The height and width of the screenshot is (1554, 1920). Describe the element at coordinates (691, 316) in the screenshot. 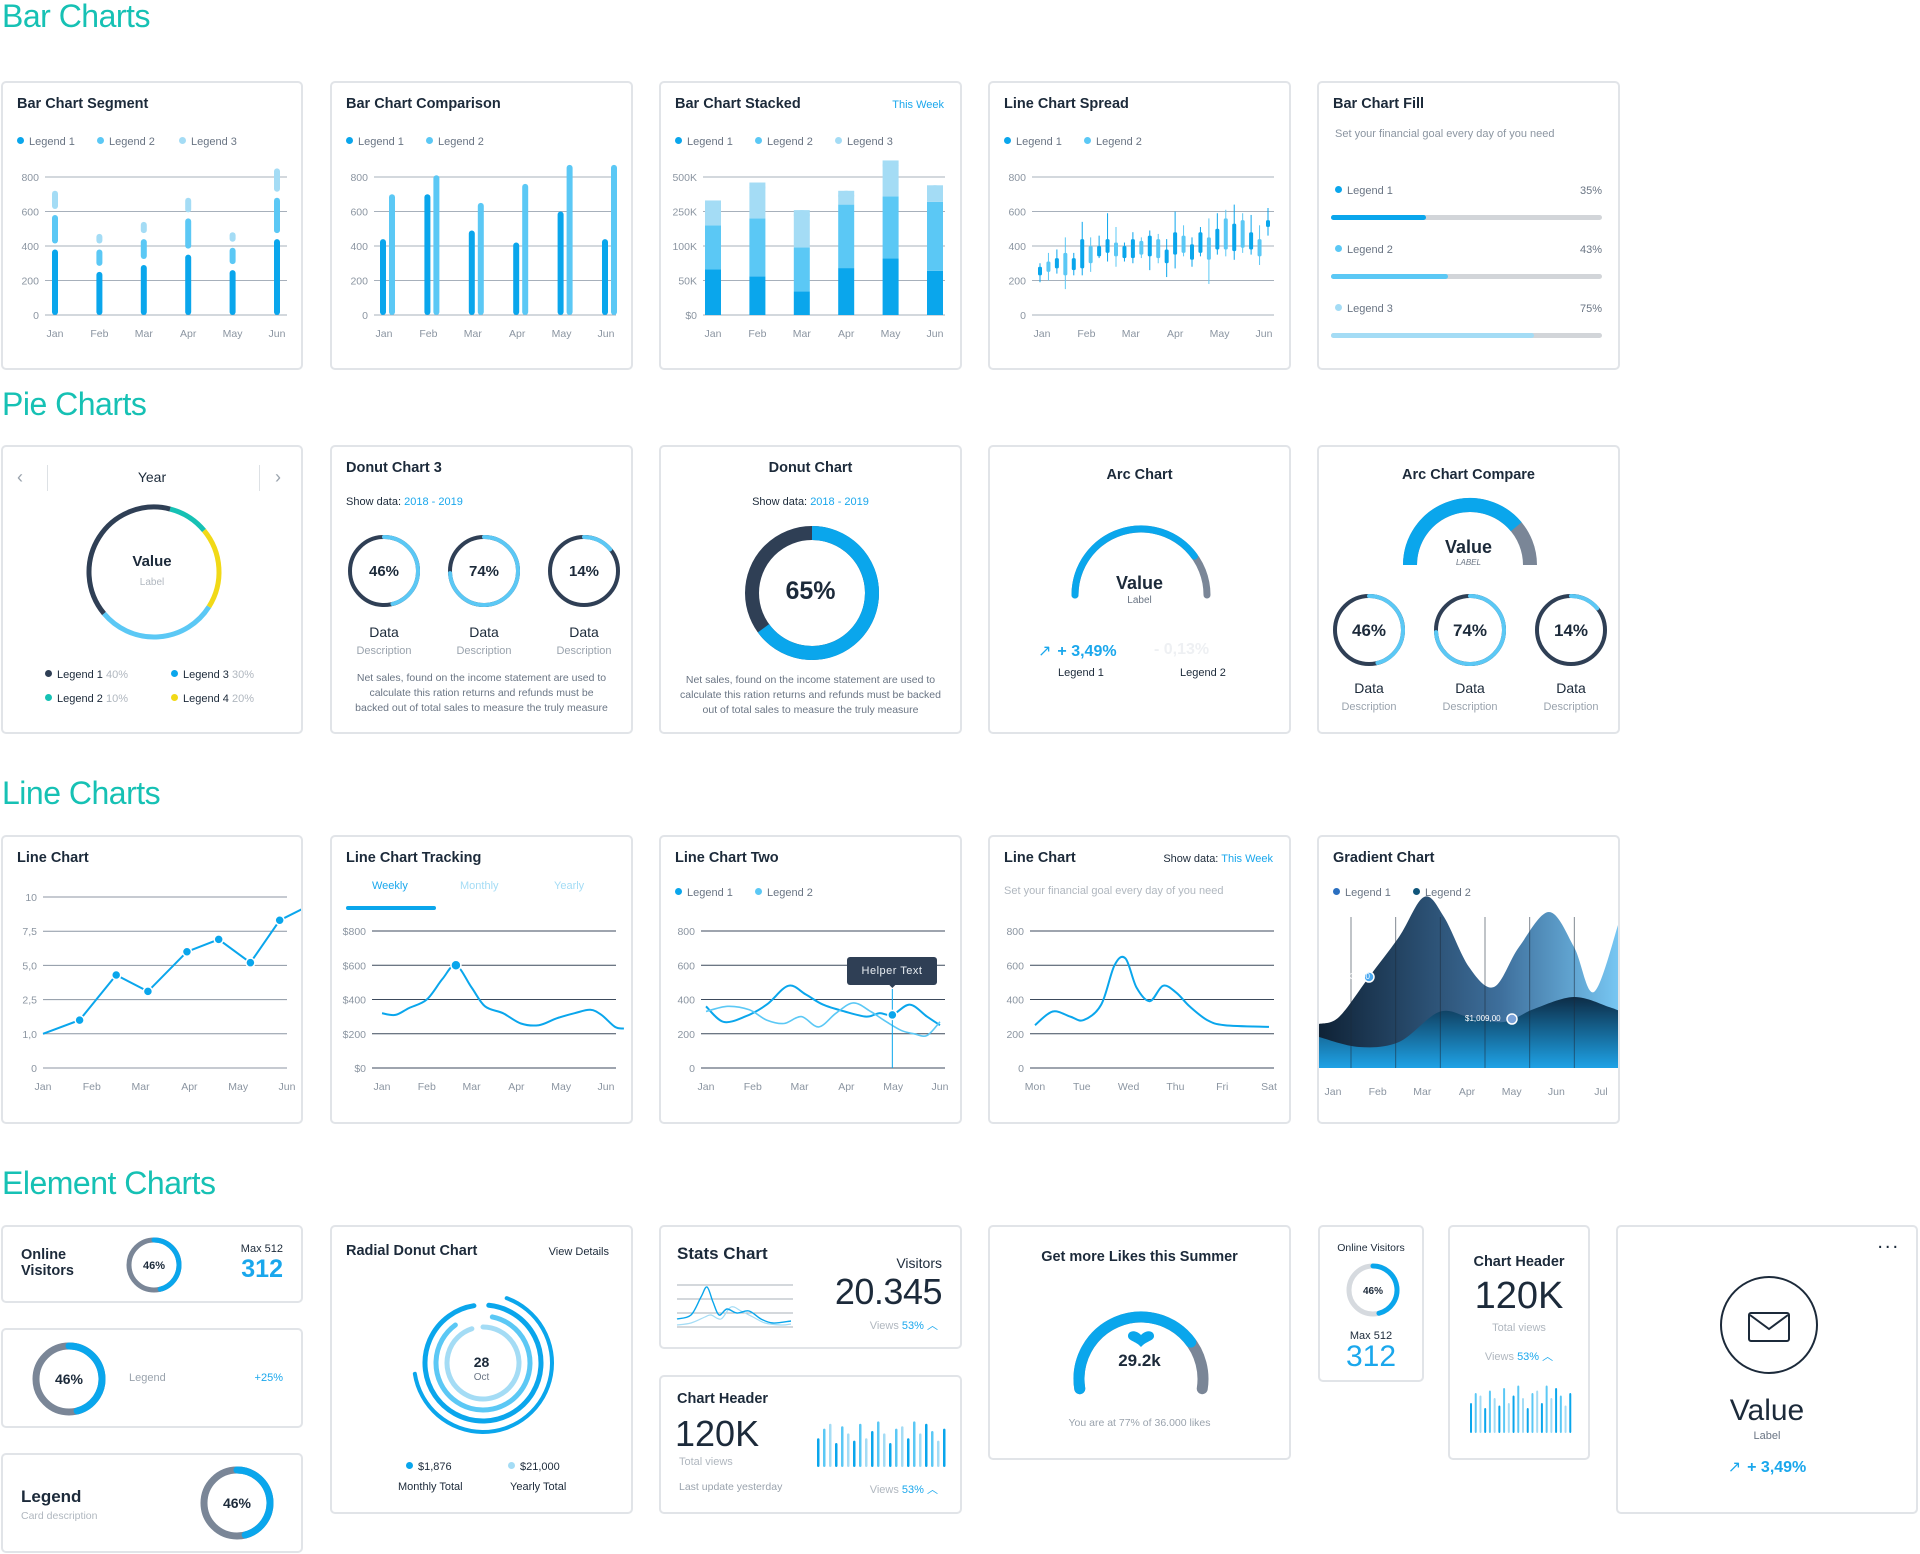

I see `y-tick-label: $0` at that location.